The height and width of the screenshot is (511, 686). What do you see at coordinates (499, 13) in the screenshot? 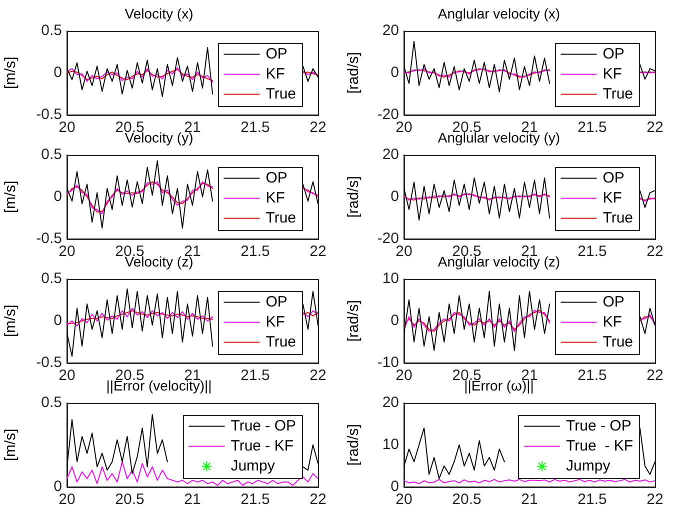
I see `chart-title: Anglular velocity (x)` at bounding box center [499, 13].